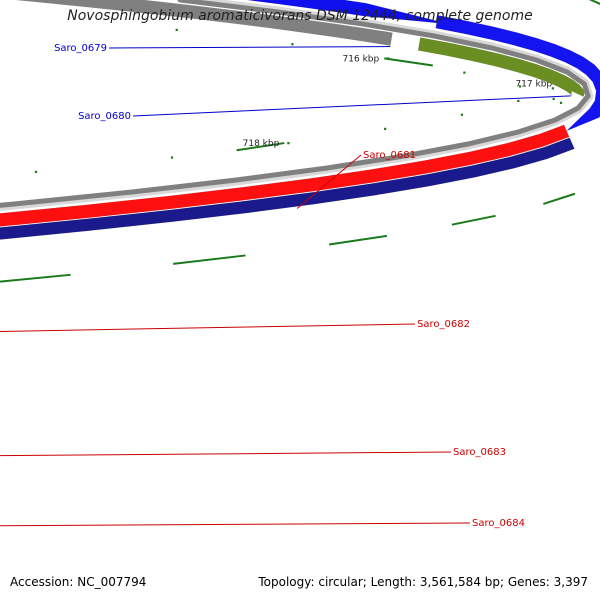 The image size is (600, 600). What do you see at coordinates (389, 155) in the screenshot?
I see `gene-label: Saro_0681` at bounding box center [389, 155].